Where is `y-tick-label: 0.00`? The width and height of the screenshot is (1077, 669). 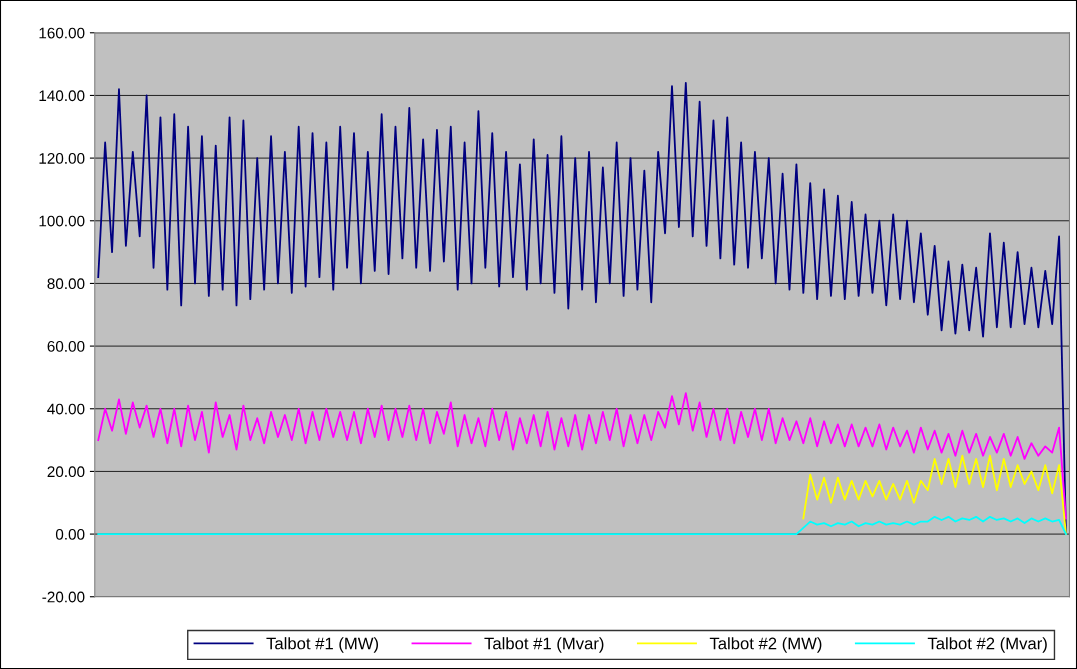
y-tick-label: 0.00 is located at coordinates (70, 534).